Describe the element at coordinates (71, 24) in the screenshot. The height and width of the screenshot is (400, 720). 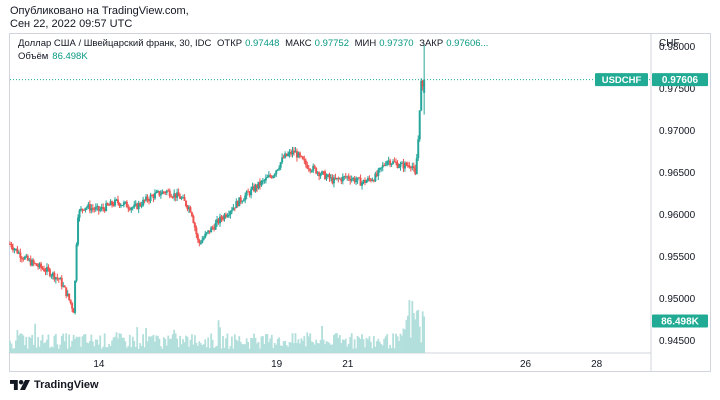
I see `publication-timestamp: Сен 22, 2022 09:57 UTC` at that location.